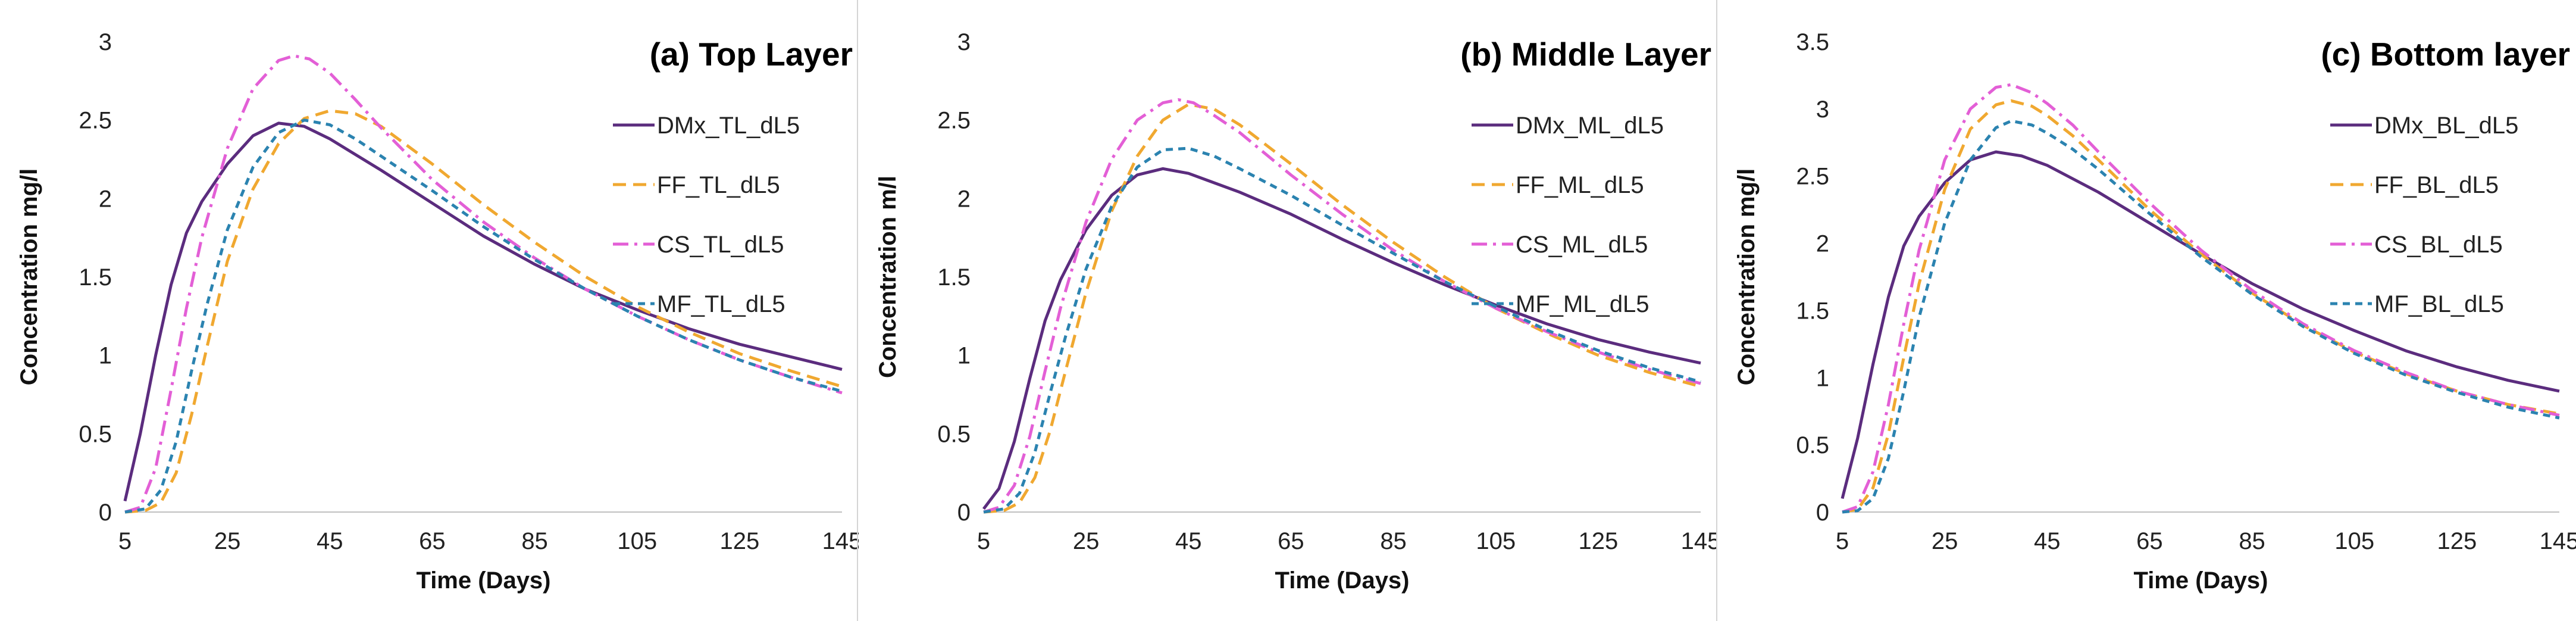 This screenshot has width=2576, height=621. What do you see at coordinates (954, 434) in the screenshot?
I see `chart-b-y-tick-label: 0.5` at bounding box center [954, 434].